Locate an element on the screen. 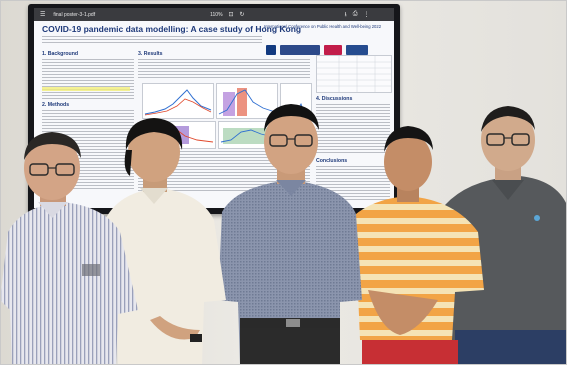 The image size is (567, 365). pdf-file-name: final poster-3-1.pdf is located at coordinates (74, 14).